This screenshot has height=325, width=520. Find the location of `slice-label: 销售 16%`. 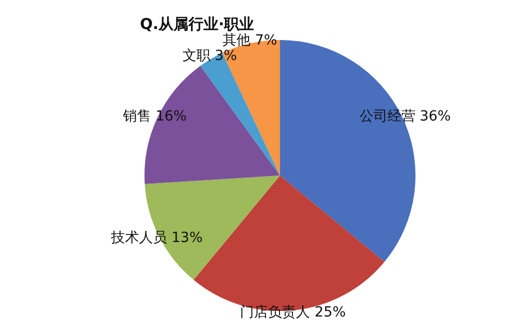

slice-label: 销售 16% is located at coordinates (154, 116).